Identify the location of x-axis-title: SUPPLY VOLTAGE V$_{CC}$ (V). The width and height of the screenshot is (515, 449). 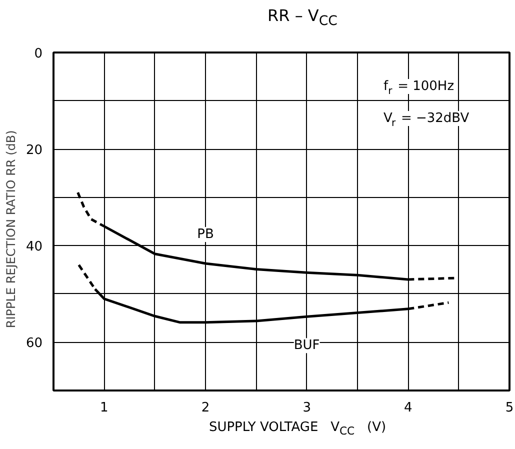
(297, 429).